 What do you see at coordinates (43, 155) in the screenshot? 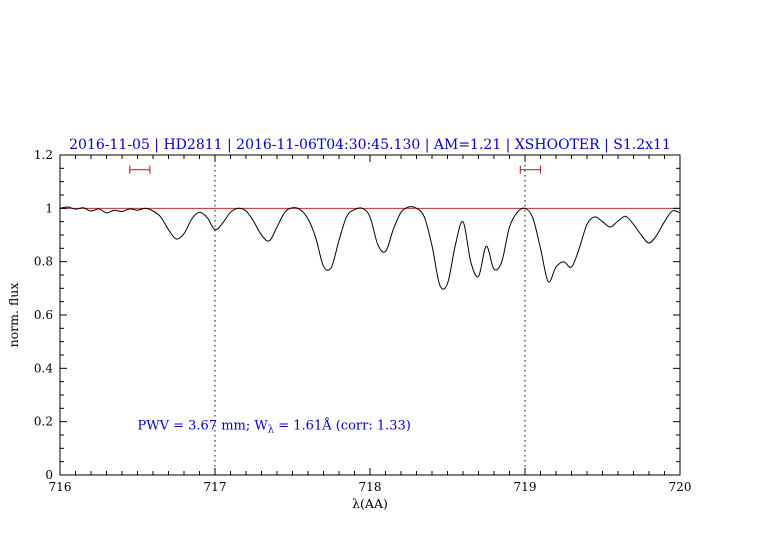
I see `y-tick-label: 1.2` at bounding box center [43, 155].